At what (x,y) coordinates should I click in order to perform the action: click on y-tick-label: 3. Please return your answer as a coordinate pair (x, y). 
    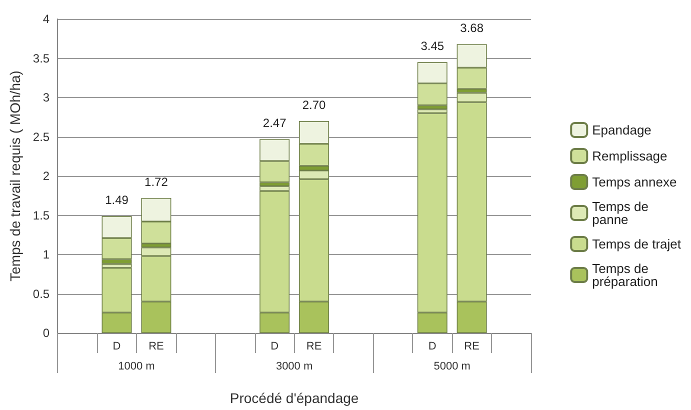
    Looking at the image, I should click on (46, 97).